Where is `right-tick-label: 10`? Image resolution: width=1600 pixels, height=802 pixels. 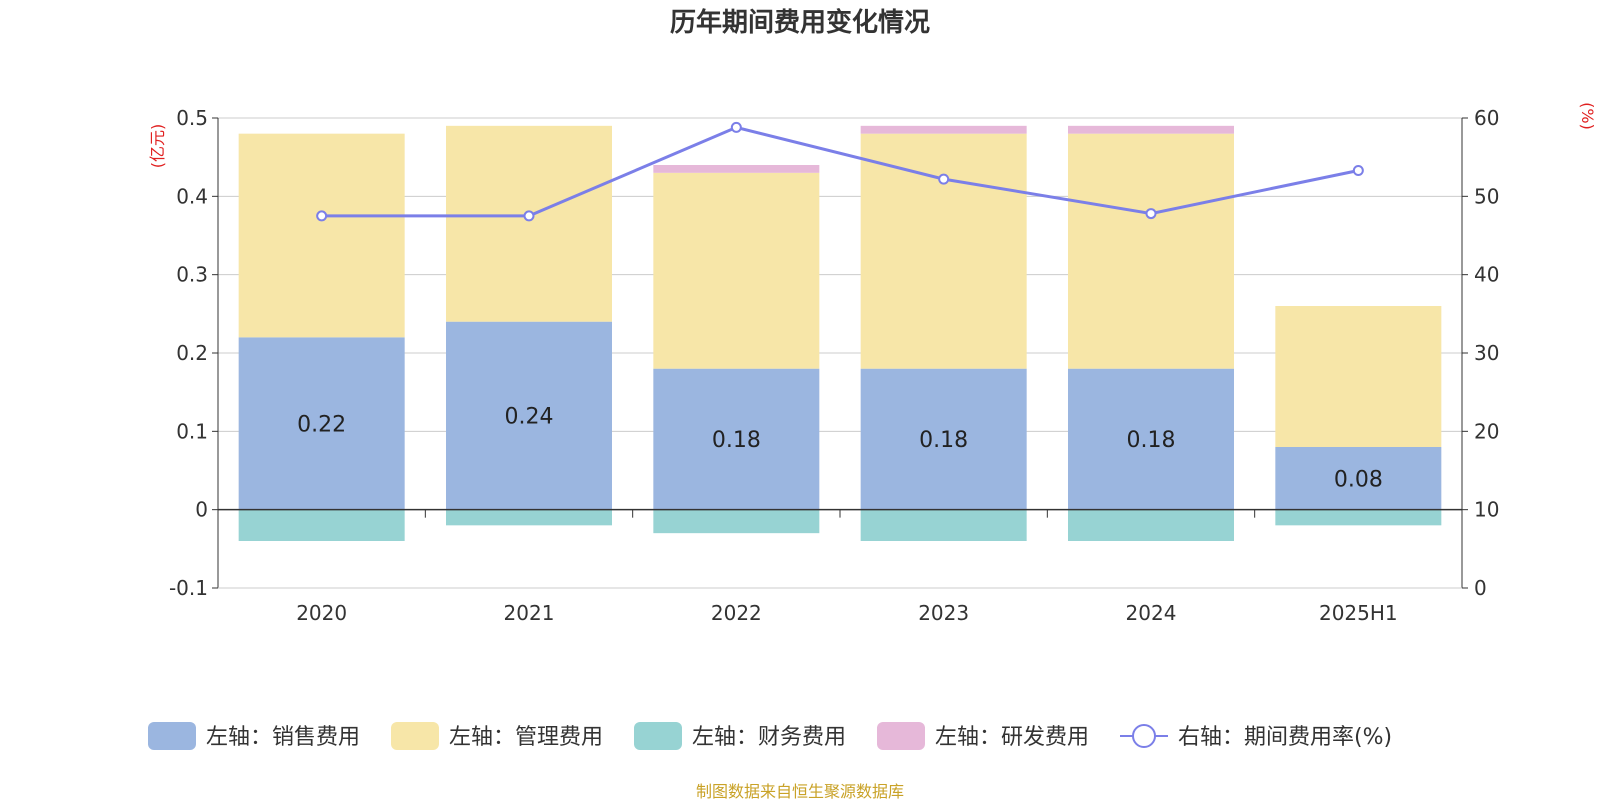
right-tick-label: 10 is located at coordinates (1486, 510).